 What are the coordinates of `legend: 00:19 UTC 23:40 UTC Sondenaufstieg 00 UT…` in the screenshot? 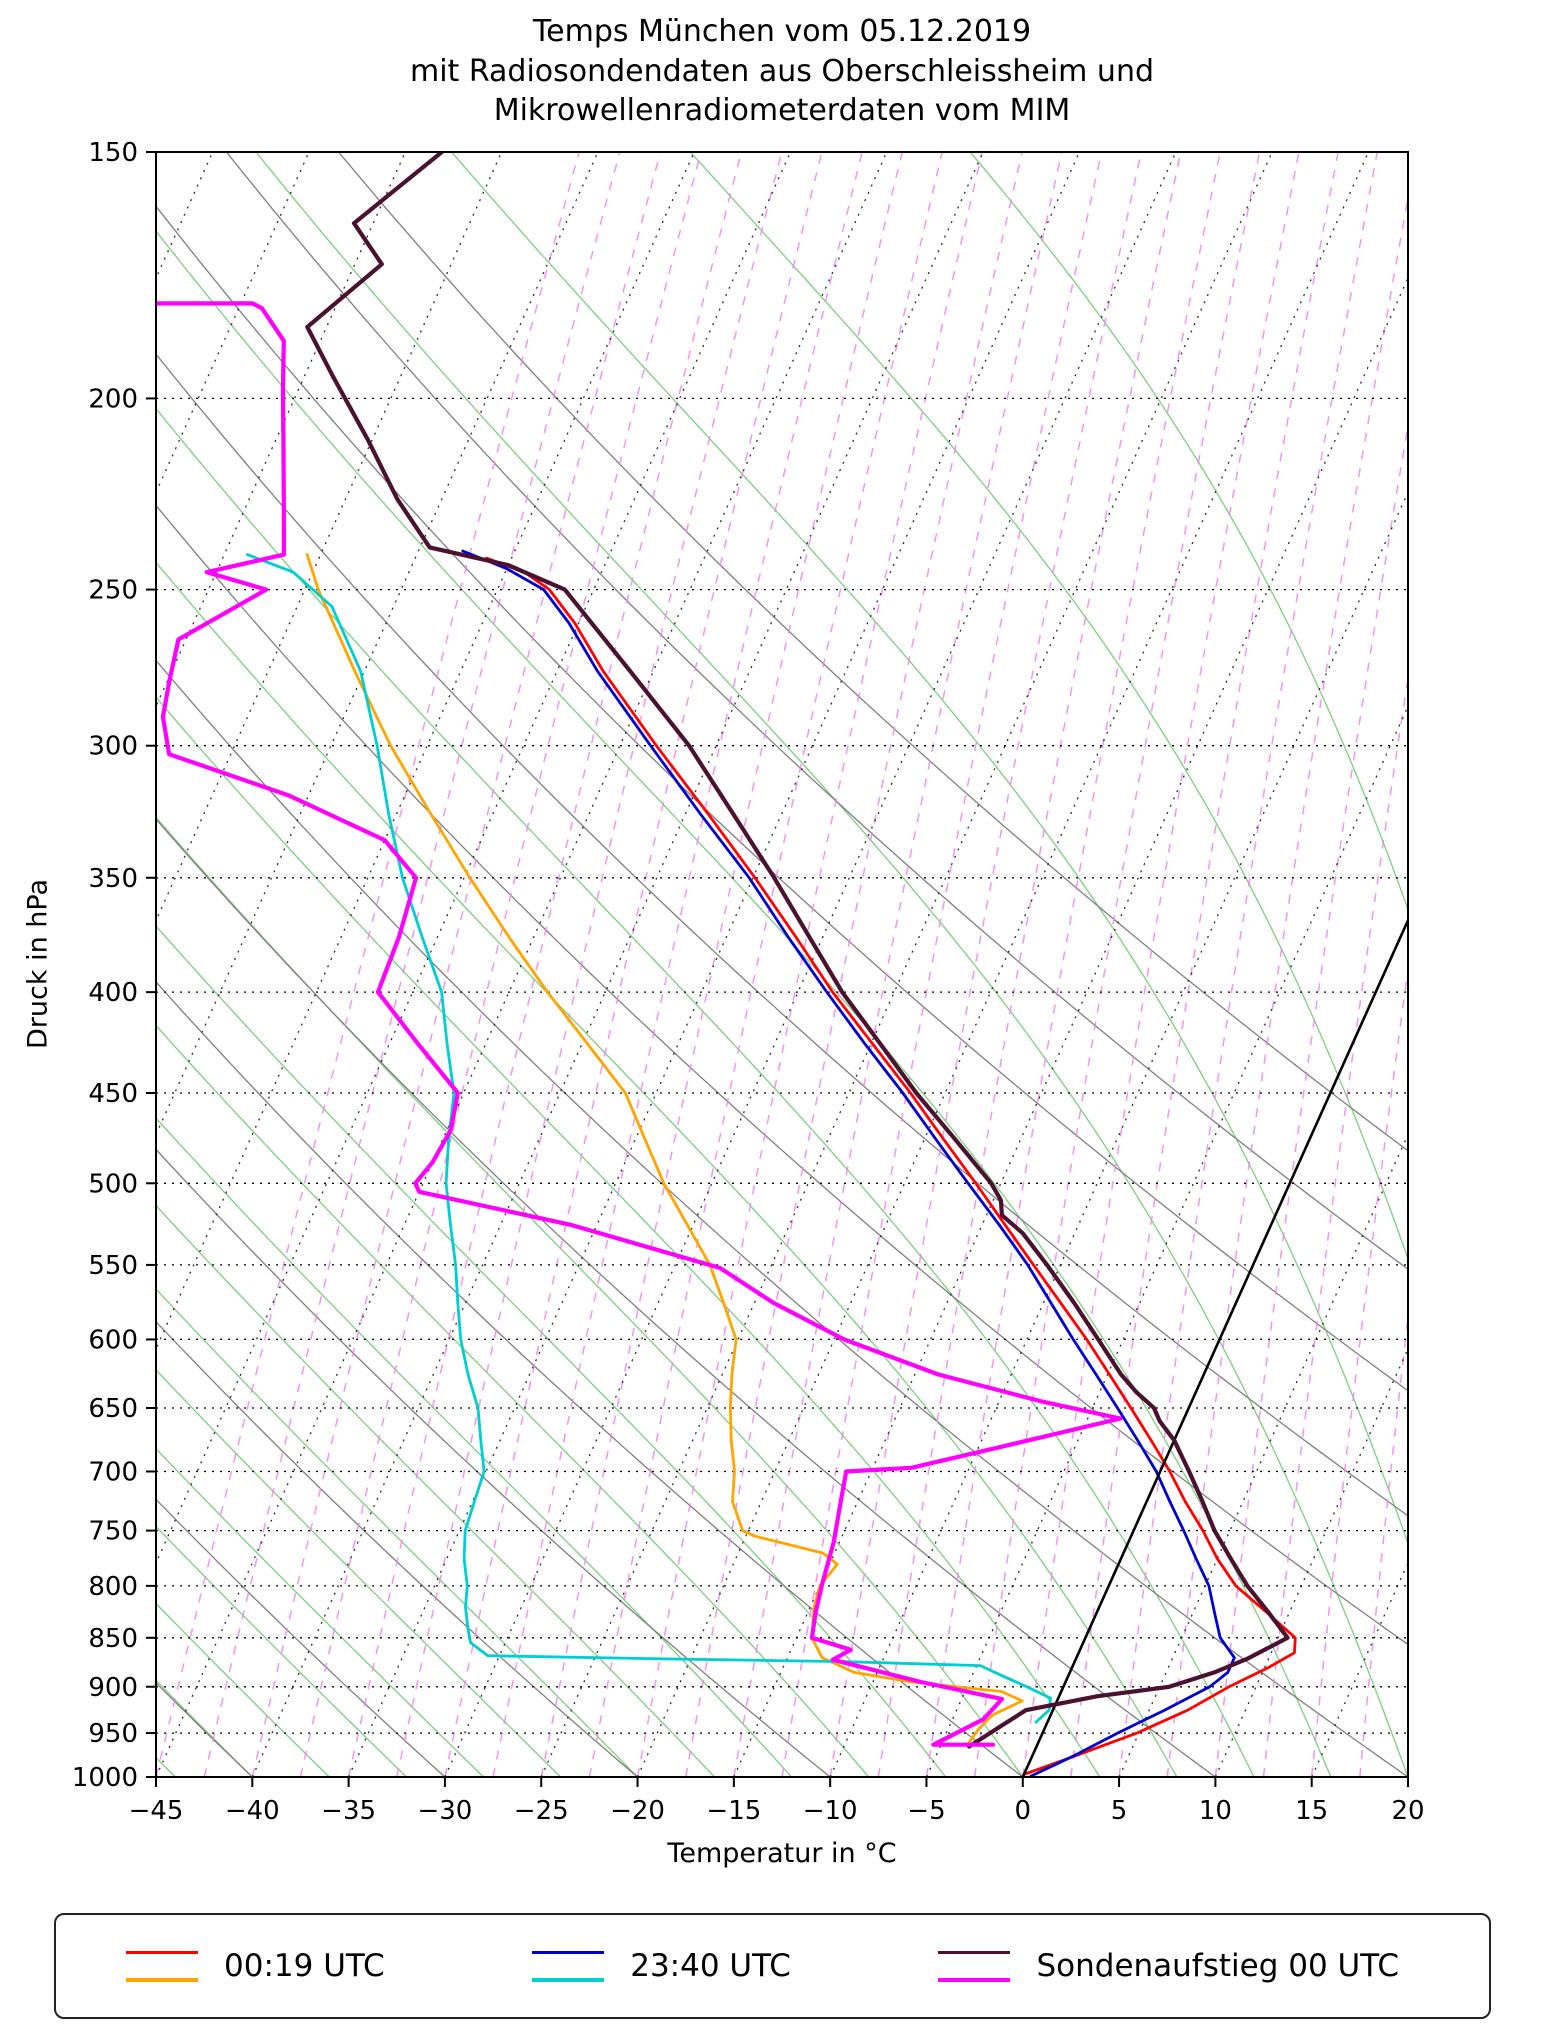 It's located at (772, 1966).